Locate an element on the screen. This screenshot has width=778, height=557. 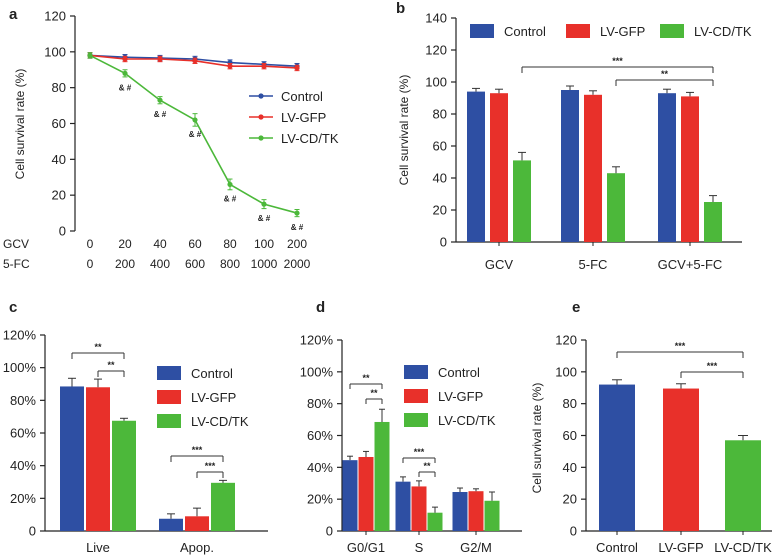
panel-b-x-tick-label: GCV is located at coordinates (499, 264).